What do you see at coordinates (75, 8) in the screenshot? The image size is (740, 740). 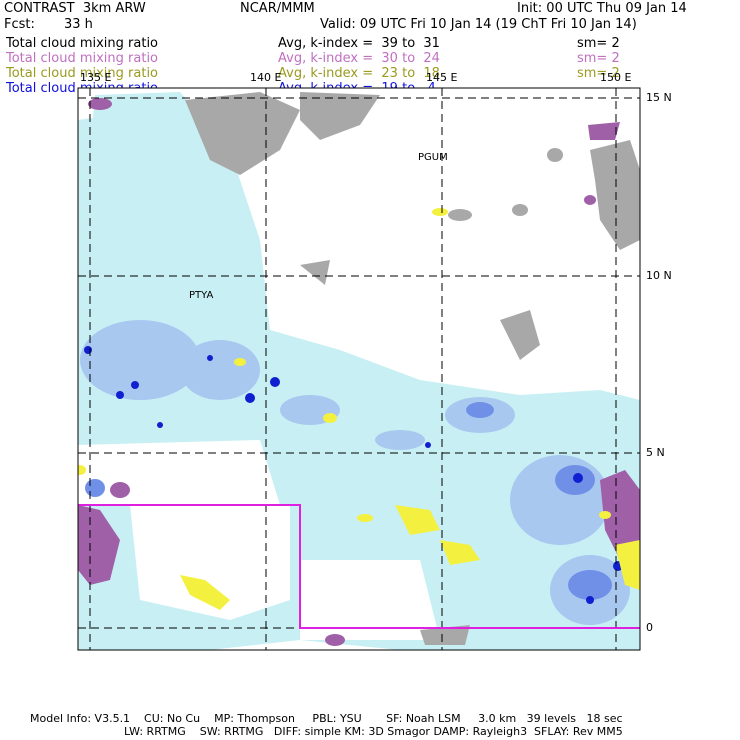 I see `model-title: CONTRAST 3km ARW` at bounding box center [75, 8].